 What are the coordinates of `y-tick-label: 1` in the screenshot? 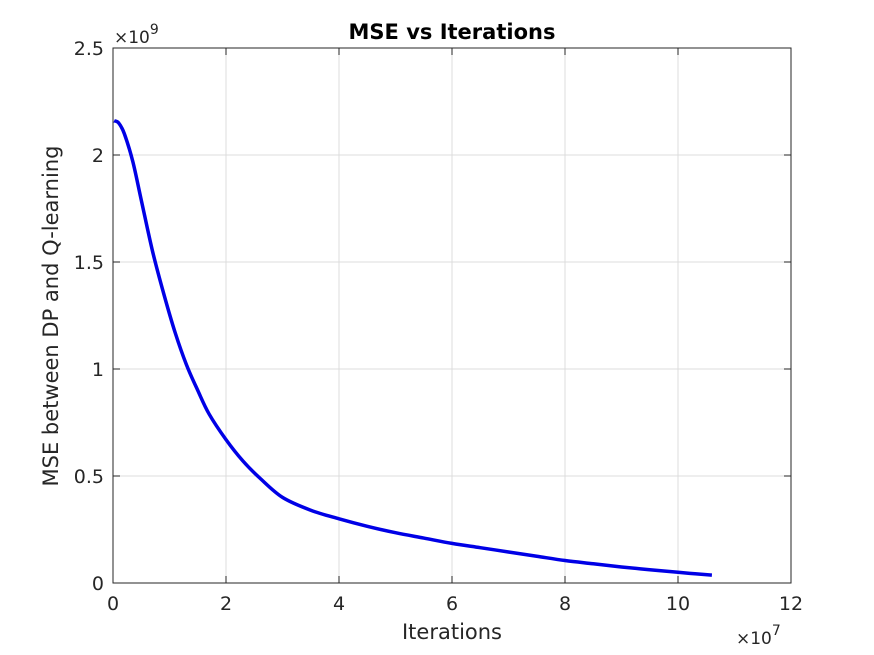 It's located at (98, 370).